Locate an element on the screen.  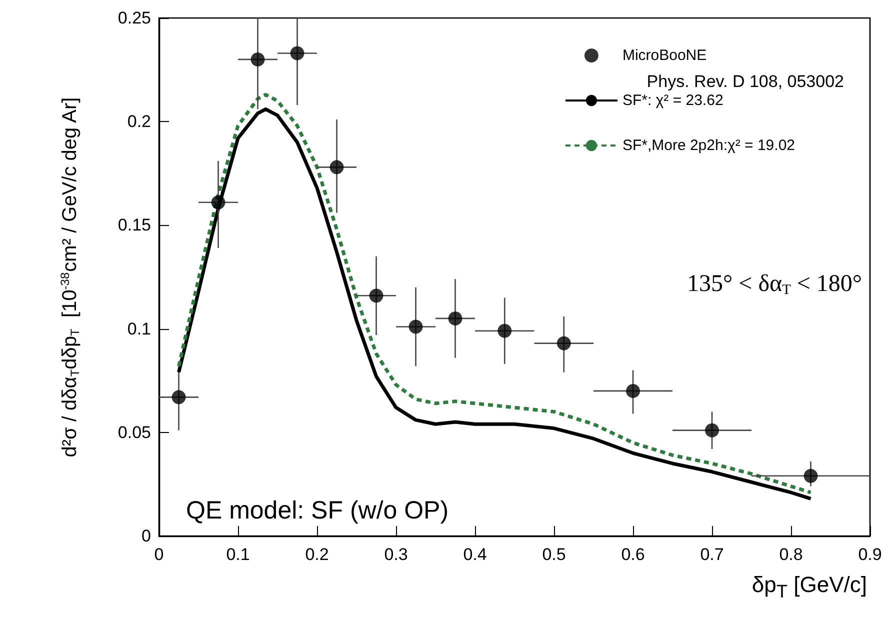
y-tick-label: 0.15 is located at coordinates (134, 225).